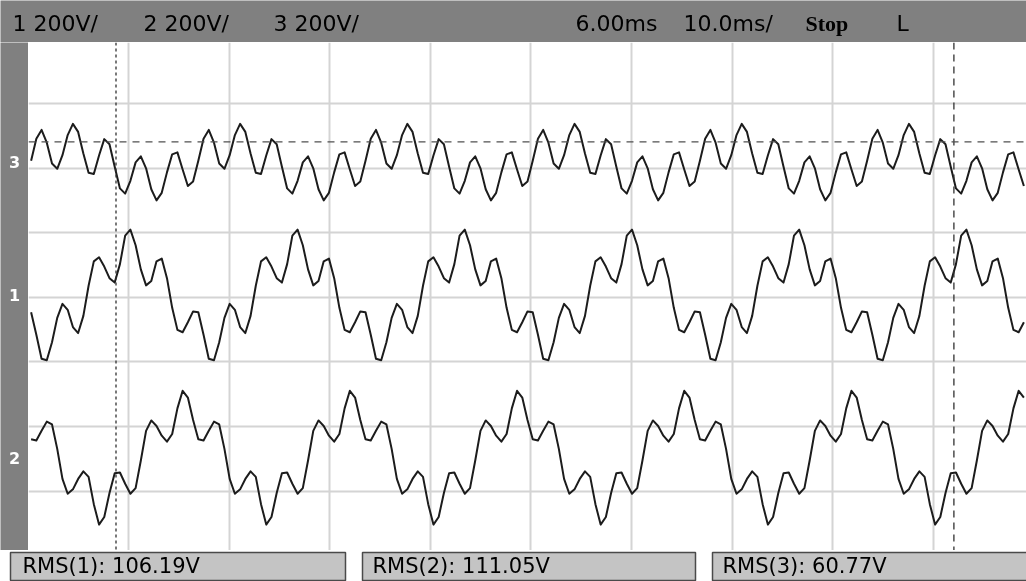  Describe the element at coordinates (55, 23) in the screenshot. I see `text: 1 200V/` at that location.